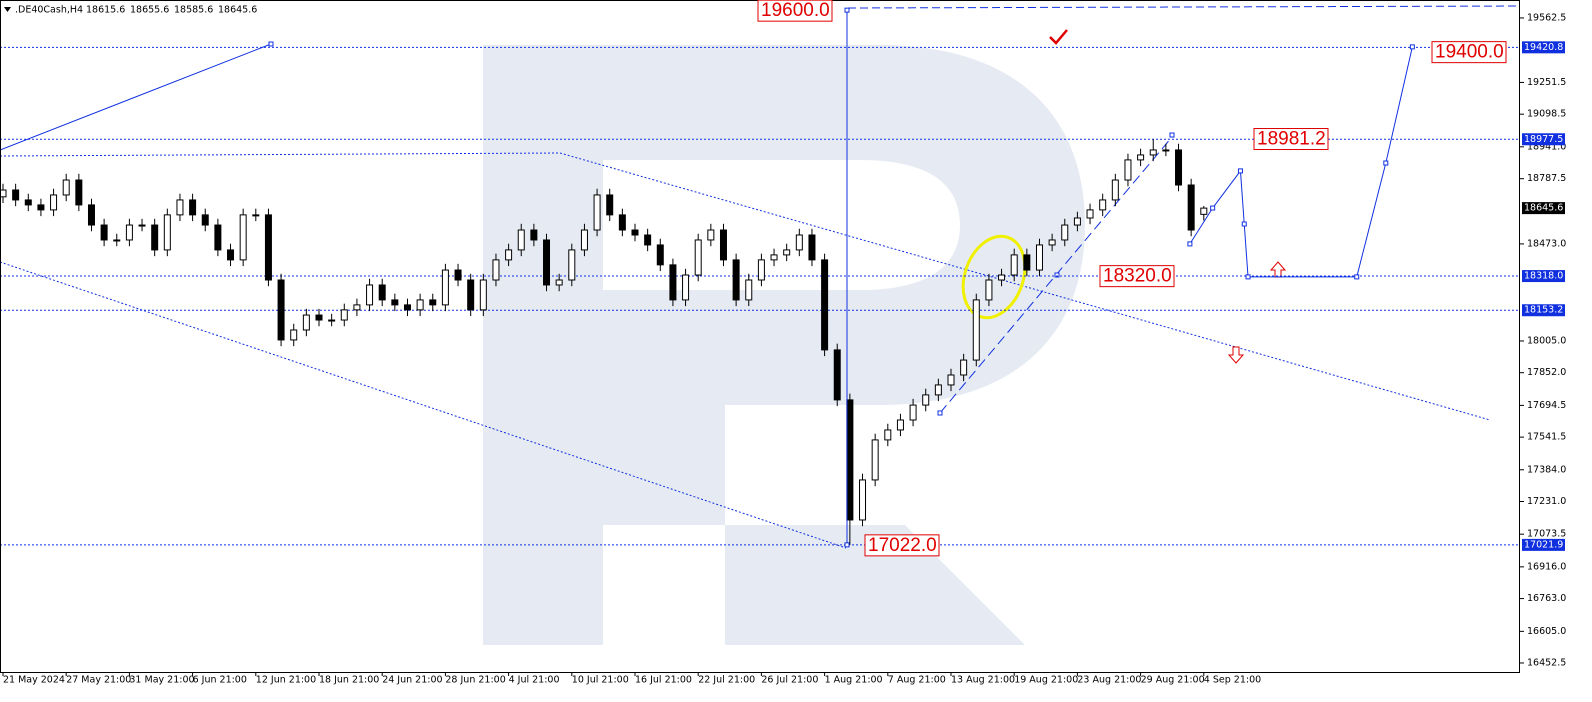 This screenshot has width=1592, height=702. I want to click on y-tick-label: 16452.5, so click(1546, 662).